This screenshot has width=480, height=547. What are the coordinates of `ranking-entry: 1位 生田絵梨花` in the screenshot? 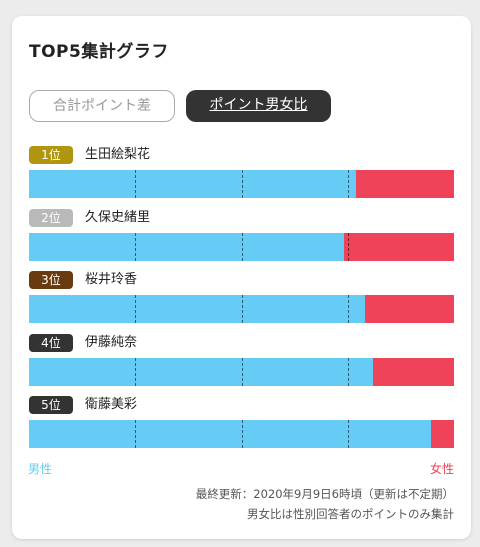 It's located at (241, 172).